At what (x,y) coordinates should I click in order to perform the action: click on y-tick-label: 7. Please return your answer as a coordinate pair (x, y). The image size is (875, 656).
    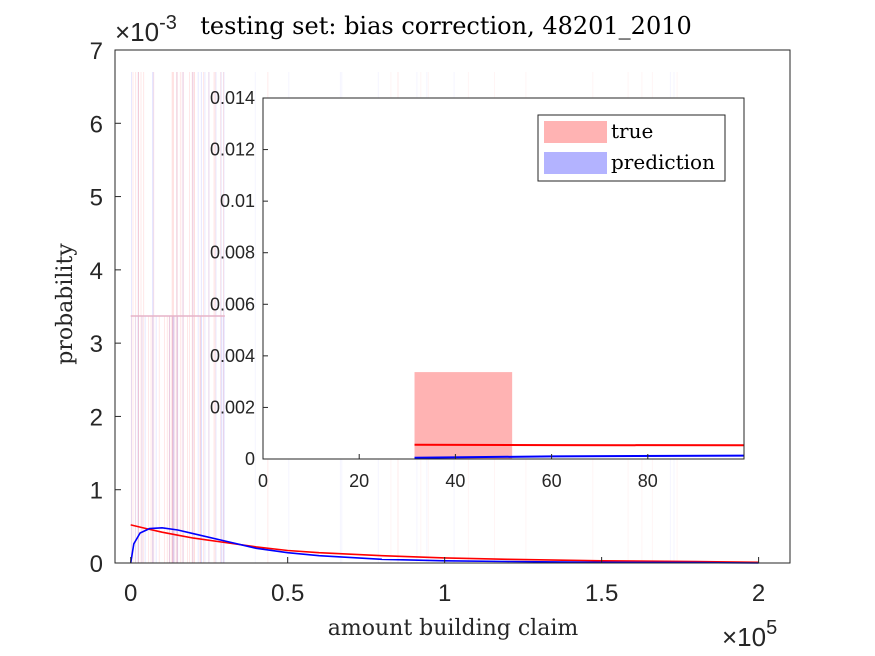
    Looking at the image, I should click on (96, 51).